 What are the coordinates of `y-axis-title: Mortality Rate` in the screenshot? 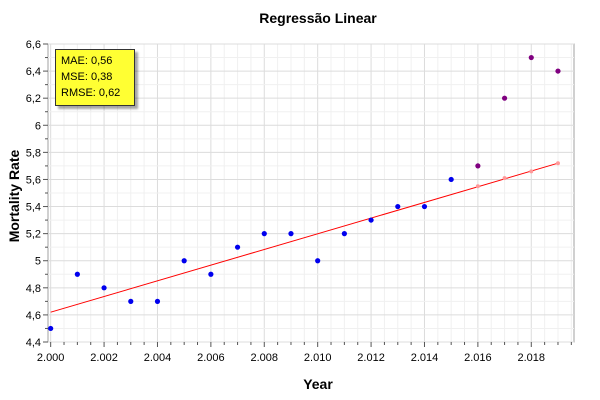 It's located at (14, 196).